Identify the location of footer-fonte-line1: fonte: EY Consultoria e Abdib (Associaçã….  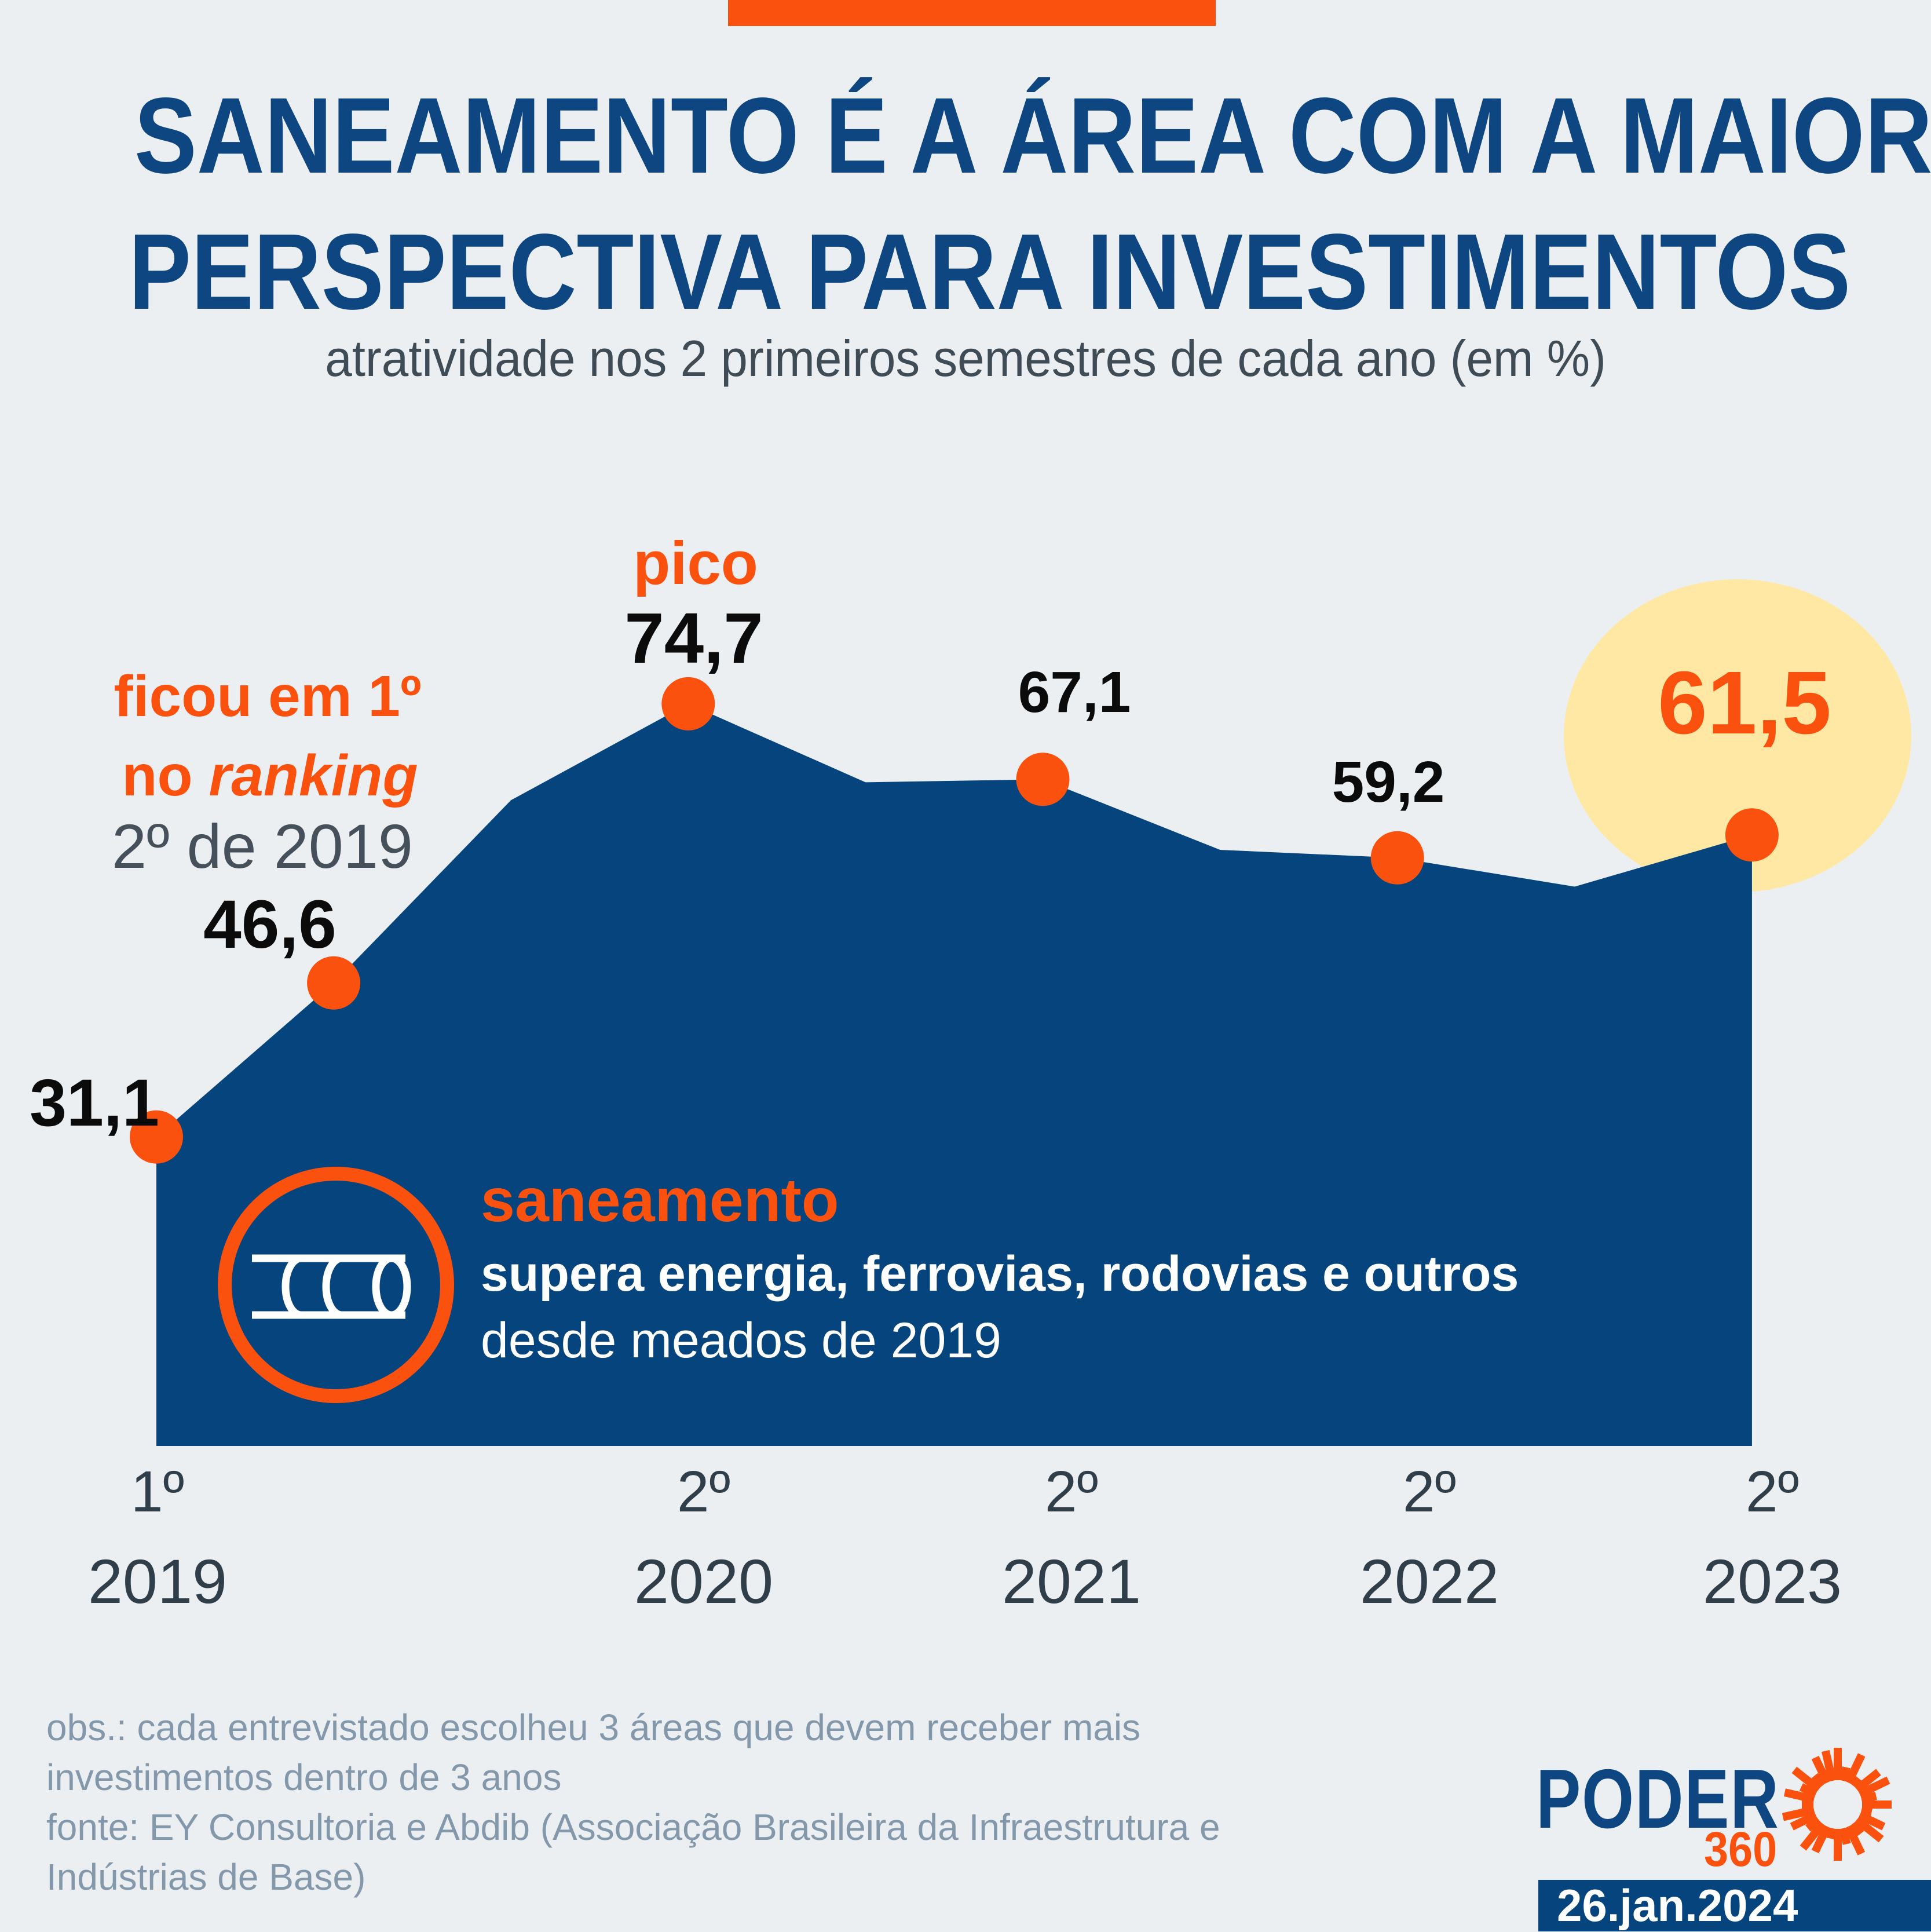
(633, 1827).